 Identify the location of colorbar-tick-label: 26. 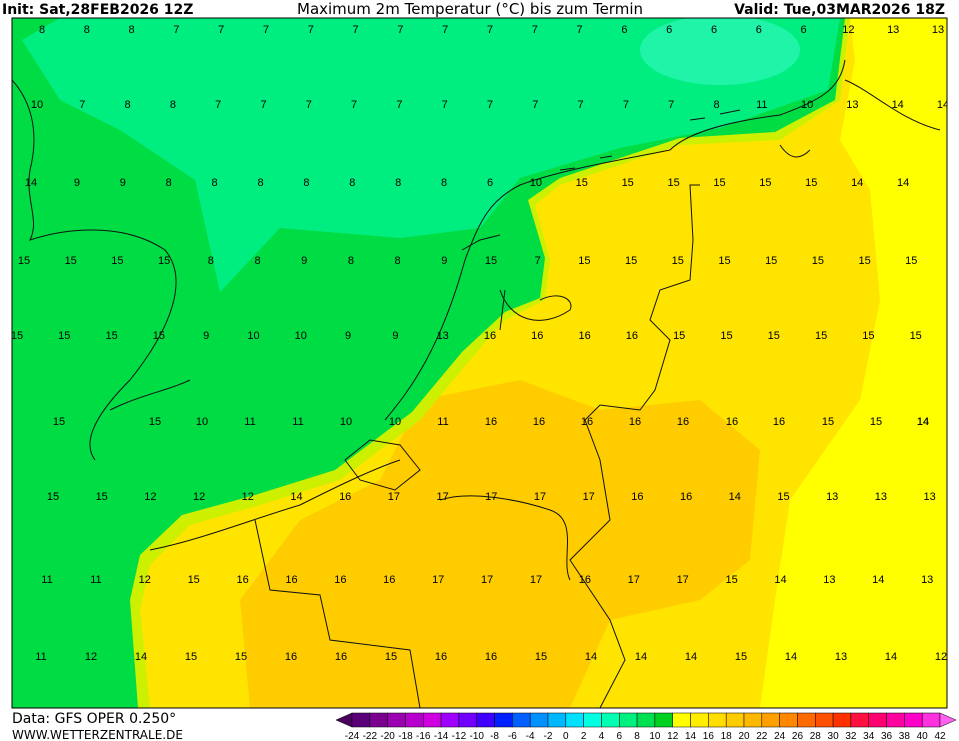
(798, 736).